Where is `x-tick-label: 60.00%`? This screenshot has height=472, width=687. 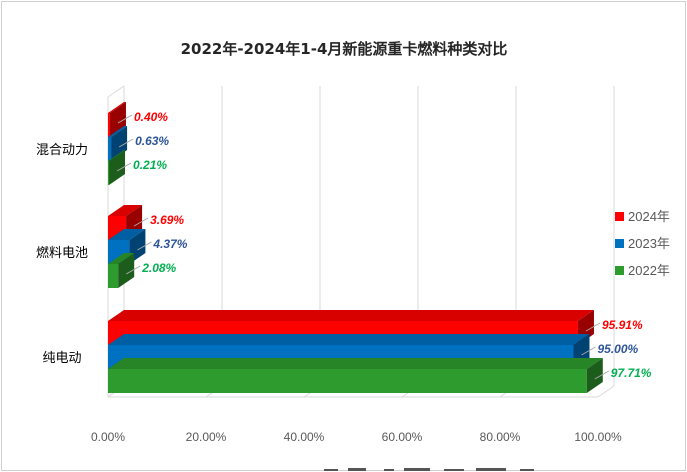
x-tick-label: 60.00% is located at coordinates (402, 437).